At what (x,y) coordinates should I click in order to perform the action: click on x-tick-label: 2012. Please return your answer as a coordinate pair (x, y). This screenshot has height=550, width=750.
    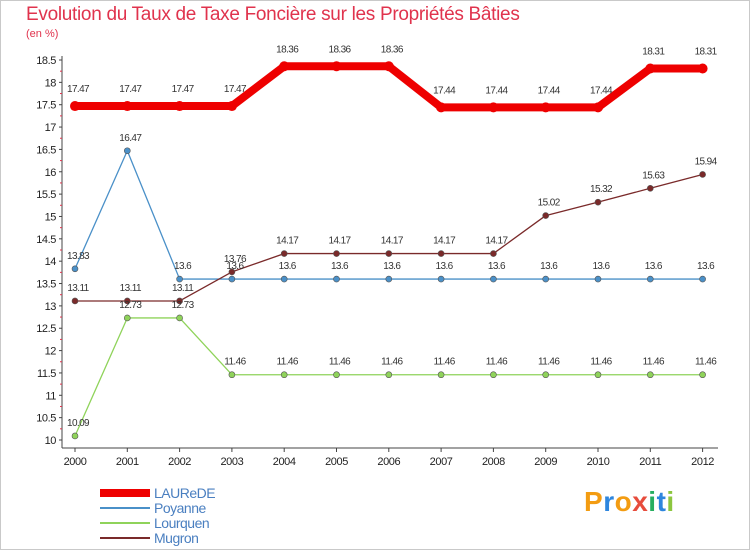
    Looking at the image, I should click on (702, 462).